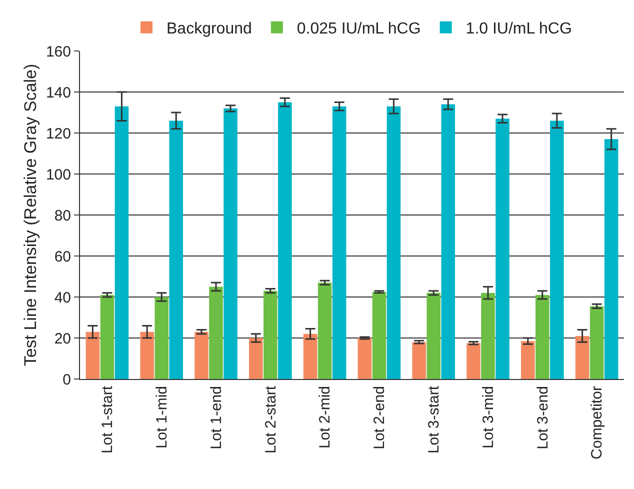  I want to click on y-tick-label: 100, so click(58, 175).